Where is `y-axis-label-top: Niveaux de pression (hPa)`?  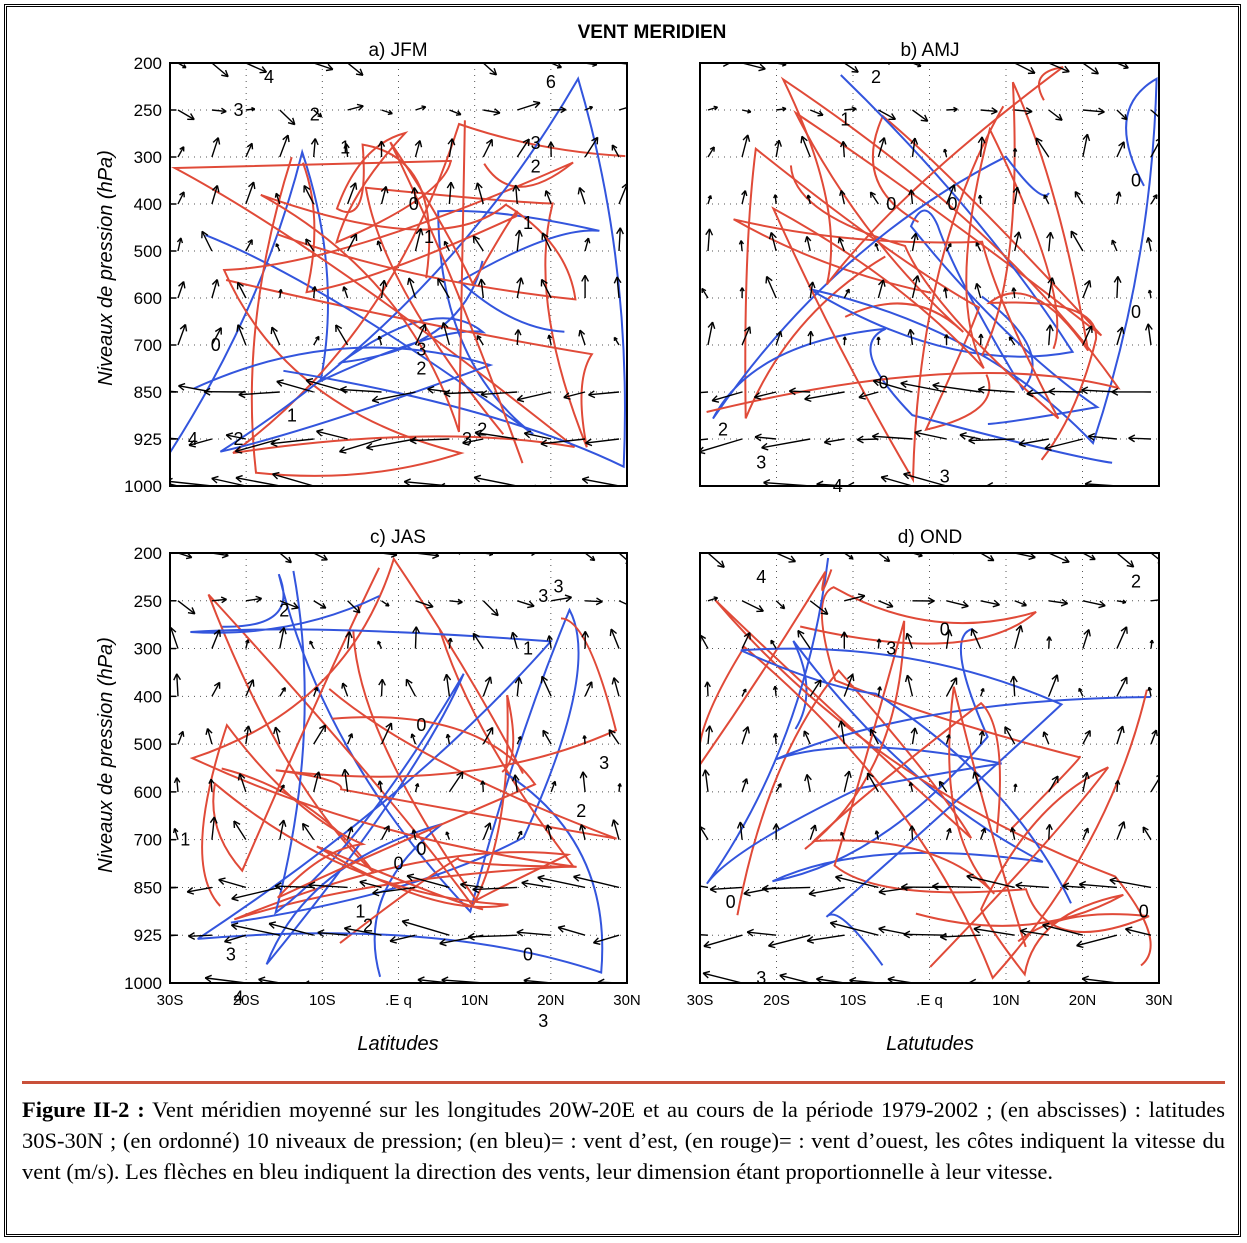 y-axis-label-top: Niveaux de pression (hPa) is located at coordinates (106, 268).